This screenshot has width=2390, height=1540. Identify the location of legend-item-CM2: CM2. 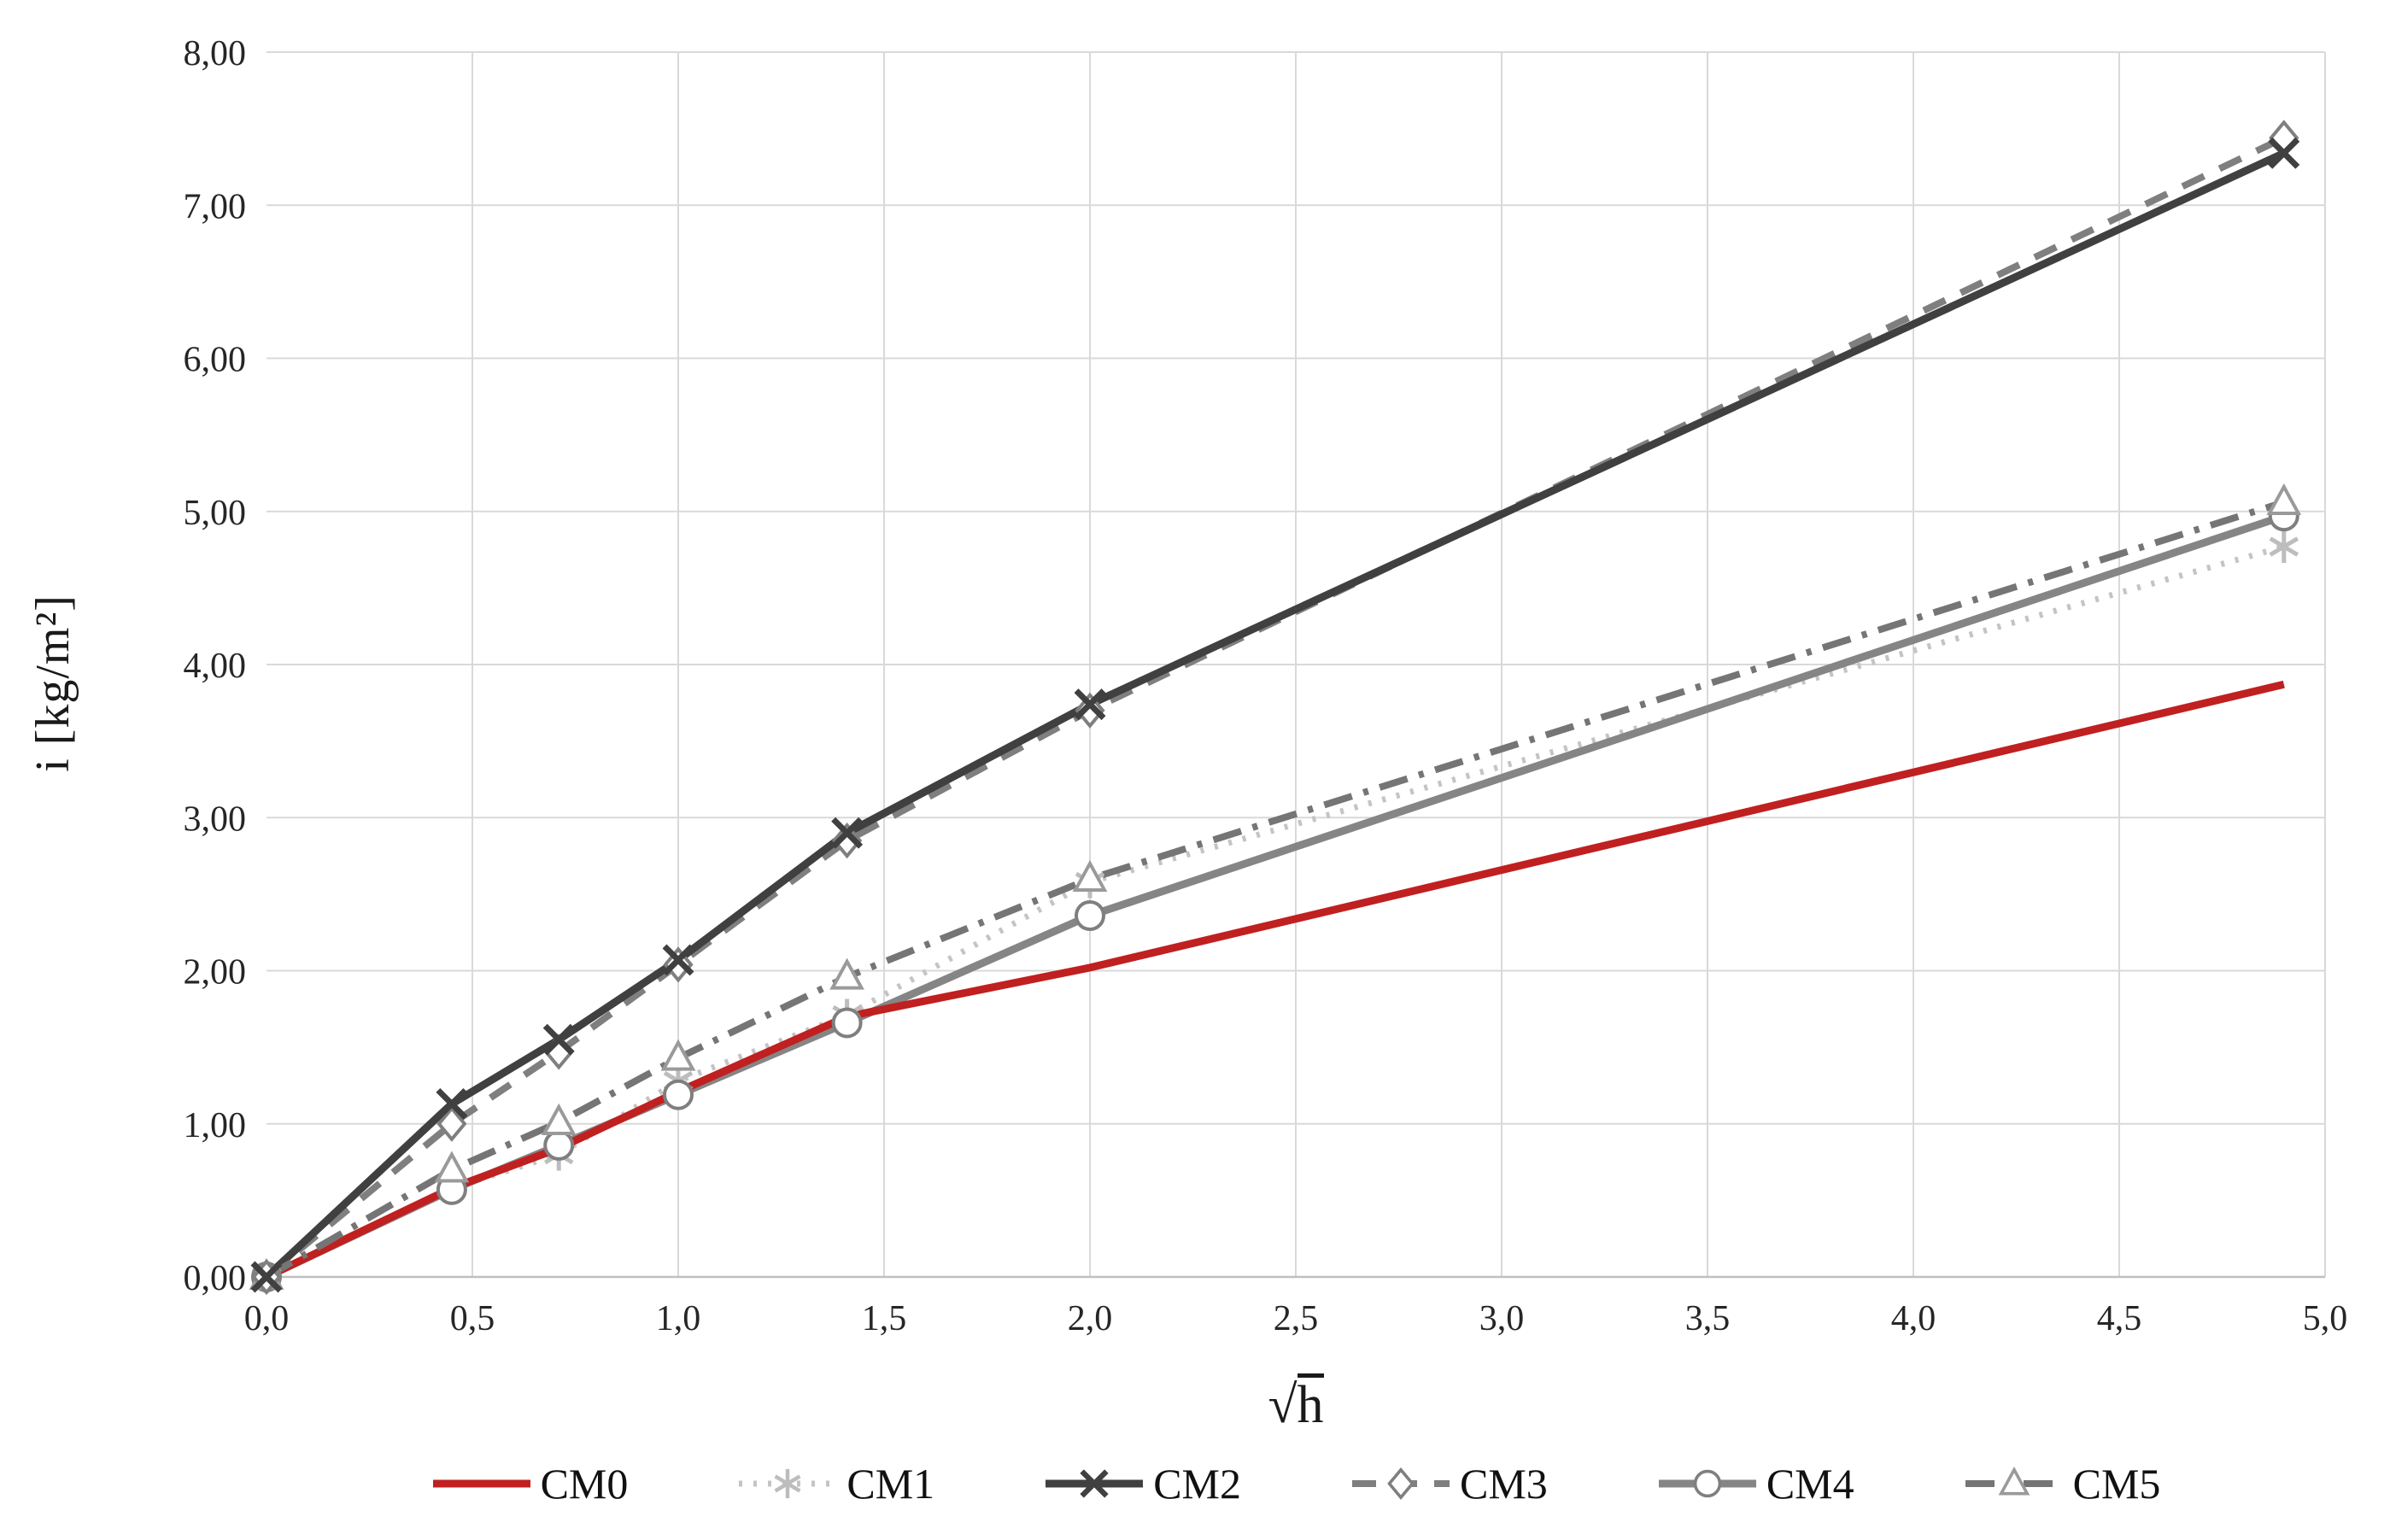
(1142, 1483).